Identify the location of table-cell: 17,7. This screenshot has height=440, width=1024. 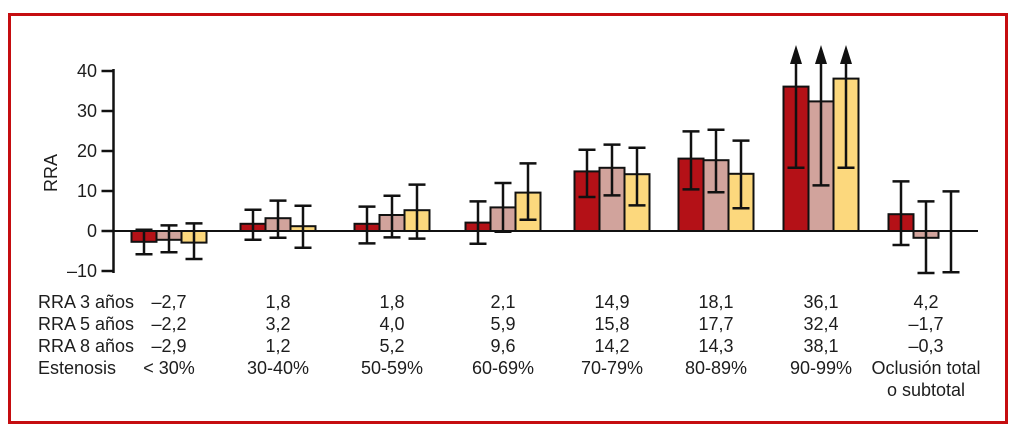
(716, 324).